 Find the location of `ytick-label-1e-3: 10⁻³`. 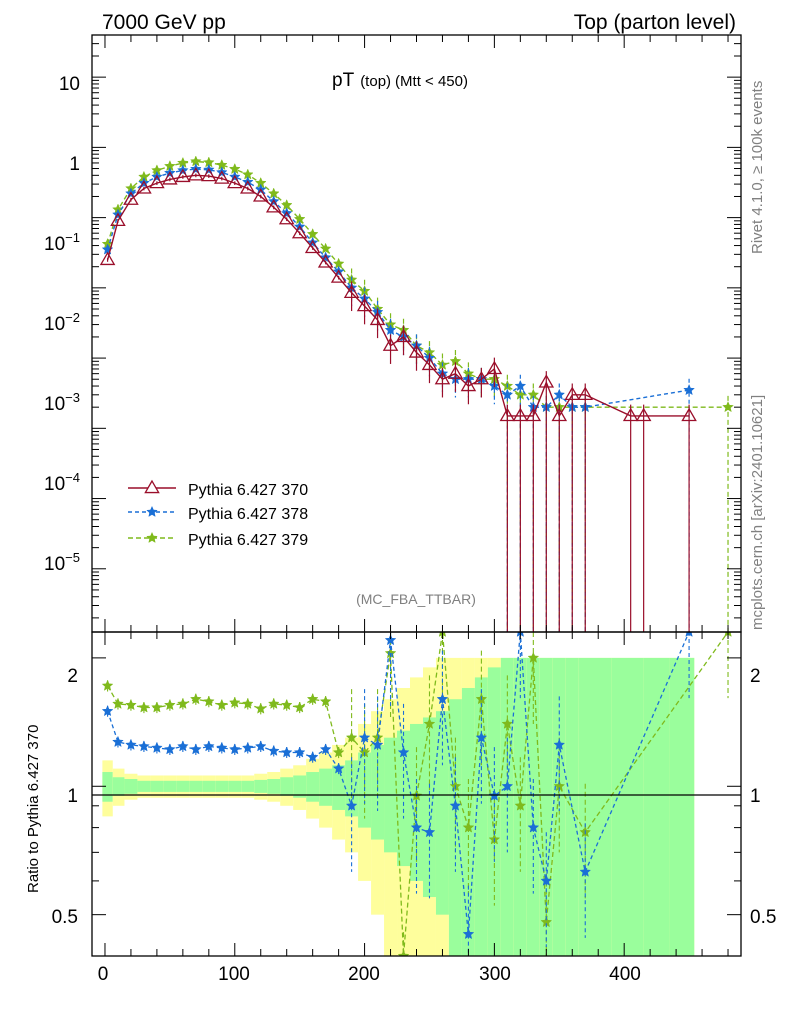

ytick-label-1e-3: 10⁻³ is located at coordinates (62, 402).